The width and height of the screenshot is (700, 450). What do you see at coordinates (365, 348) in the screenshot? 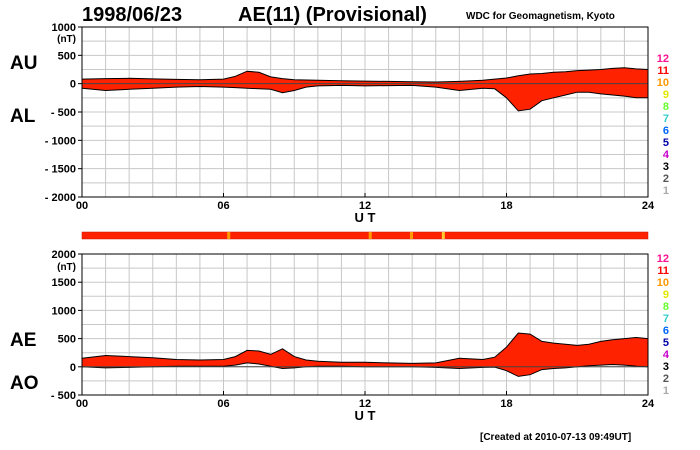
I see `series-line-ae` at bounding box center [365, 348].